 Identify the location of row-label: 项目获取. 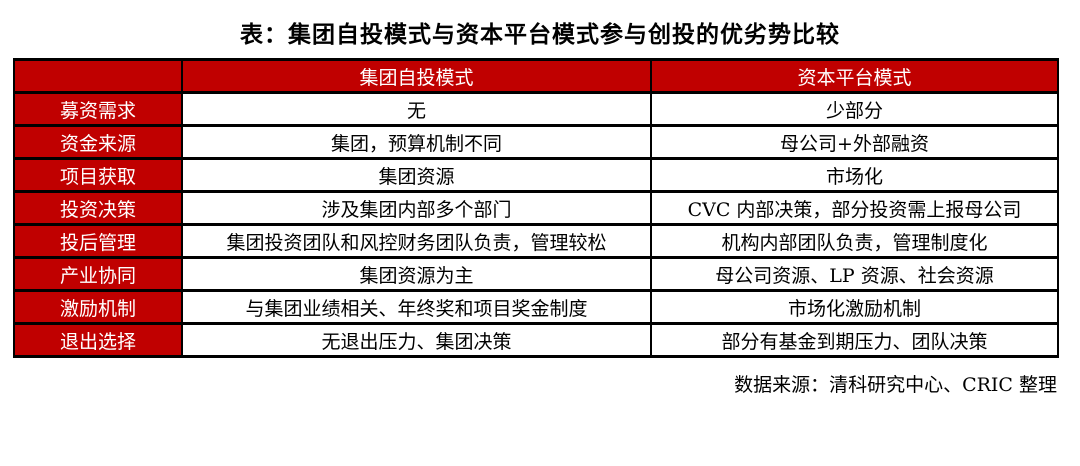
(98, 175).